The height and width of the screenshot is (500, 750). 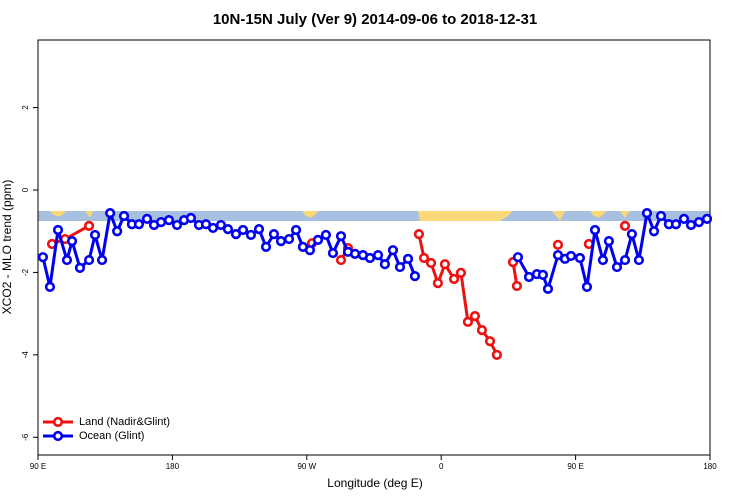 What do you see at coordinates (124, 422) in the screenshot?
I see `legend-label: Land (Nadir&Glint)` at bounding box center [124, 422].